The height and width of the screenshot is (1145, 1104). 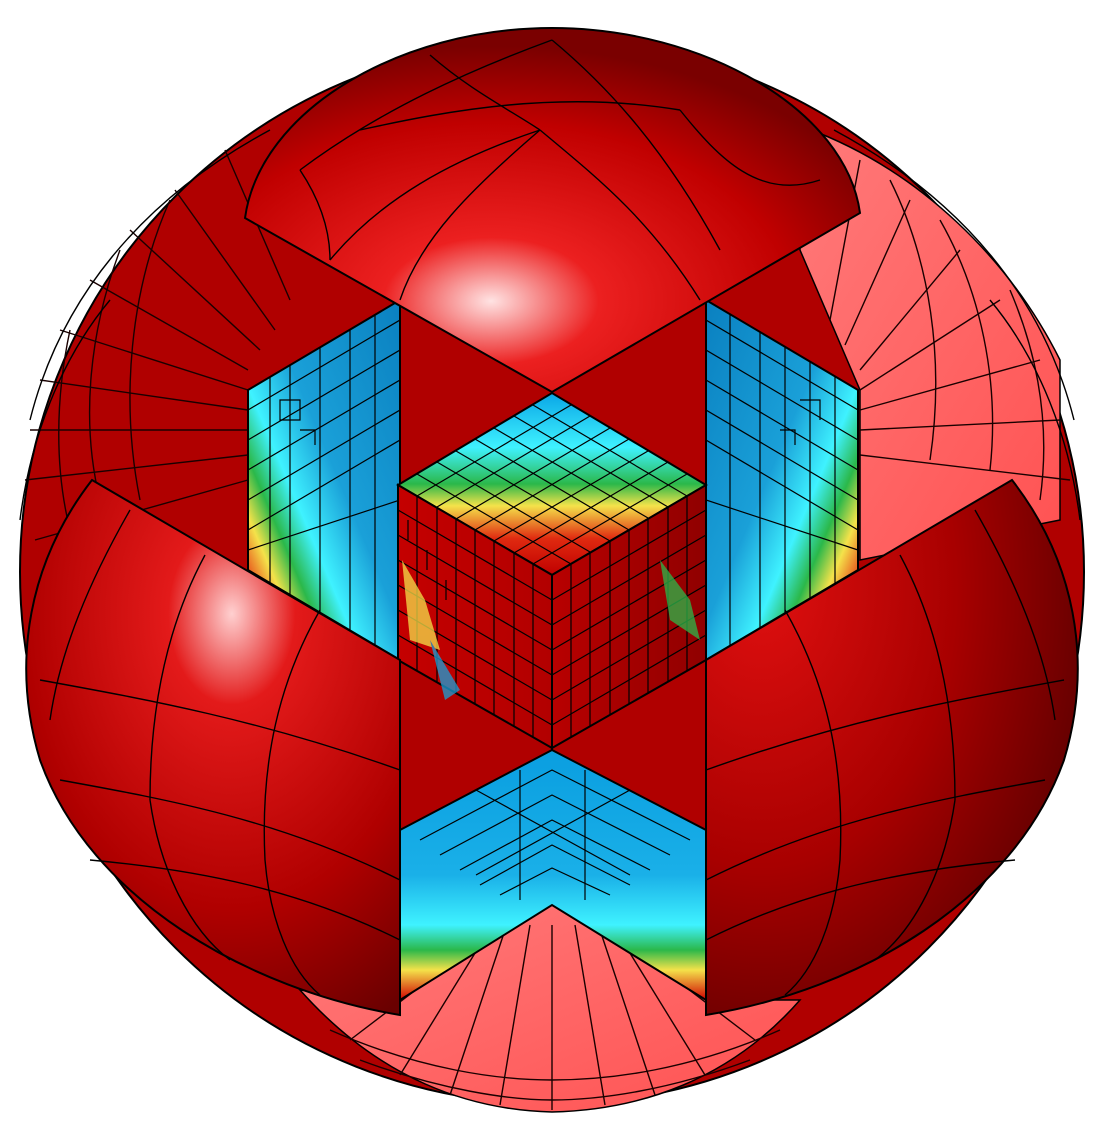 I want to click on back-shell-mesh-right, so click(x=950, y=330).